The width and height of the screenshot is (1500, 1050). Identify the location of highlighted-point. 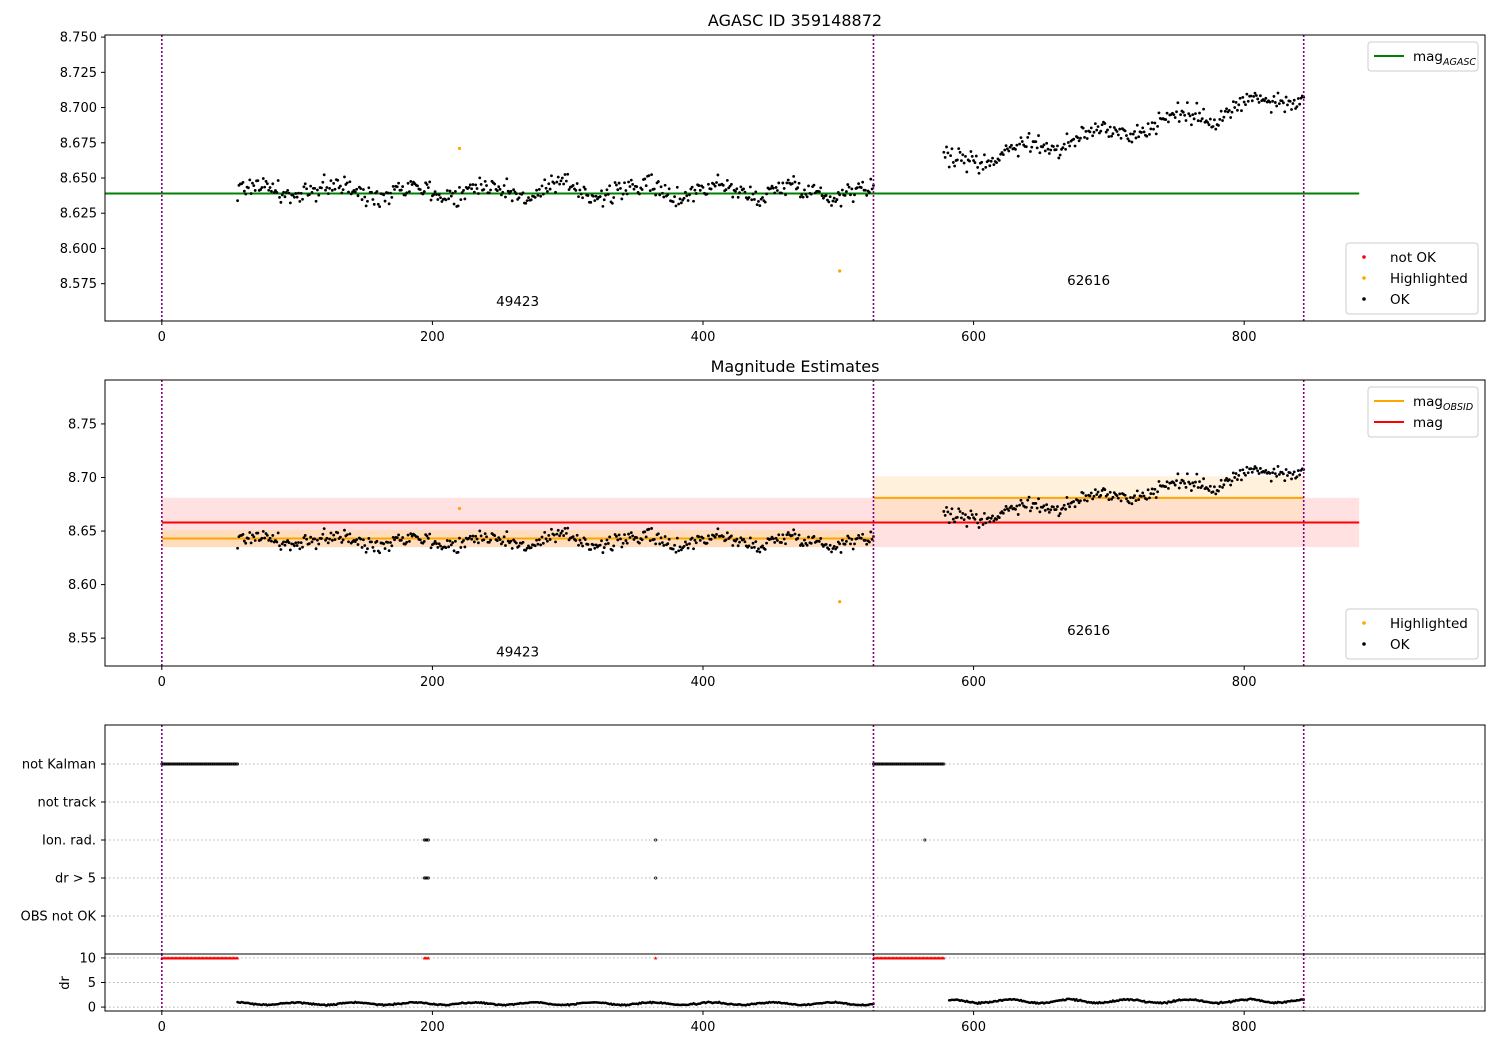
(459, 148).